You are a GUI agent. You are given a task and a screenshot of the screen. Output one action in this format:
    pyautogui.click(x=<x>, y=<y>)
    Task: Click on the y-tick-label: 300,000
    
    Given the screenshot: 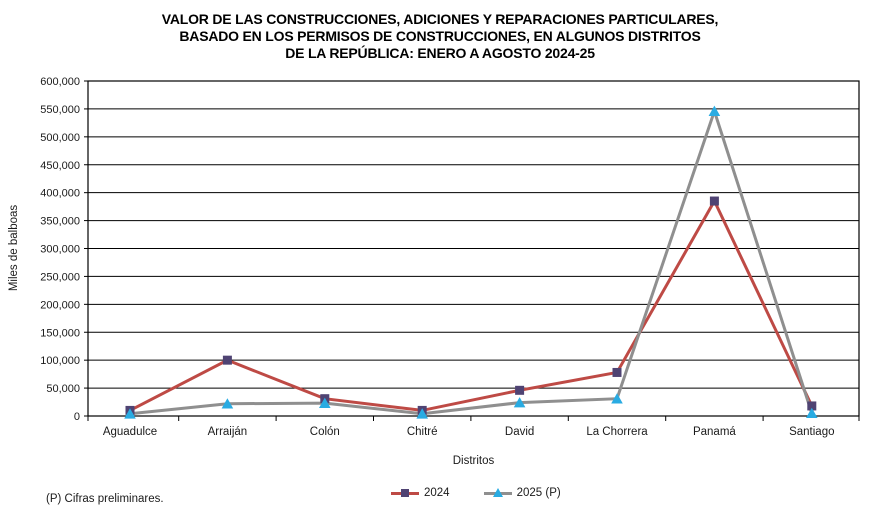 What is the action you would take?
    pyautogui.click(x=60, y=250)
    